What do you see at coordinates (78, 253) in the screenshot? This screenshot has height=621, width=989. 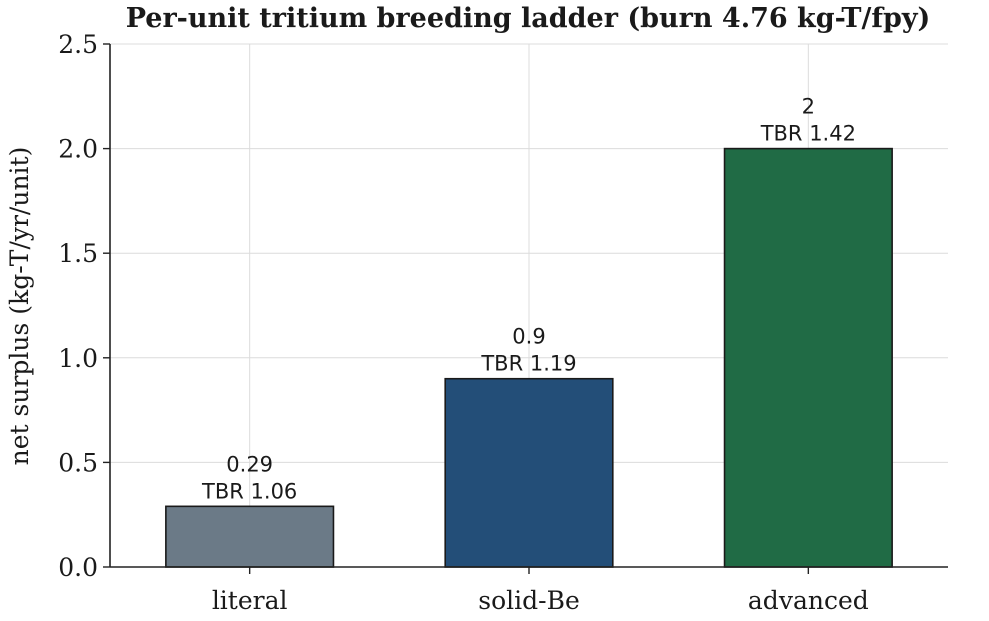 I see `y-tick-label: 1.5` at bounding box center [78, 253].